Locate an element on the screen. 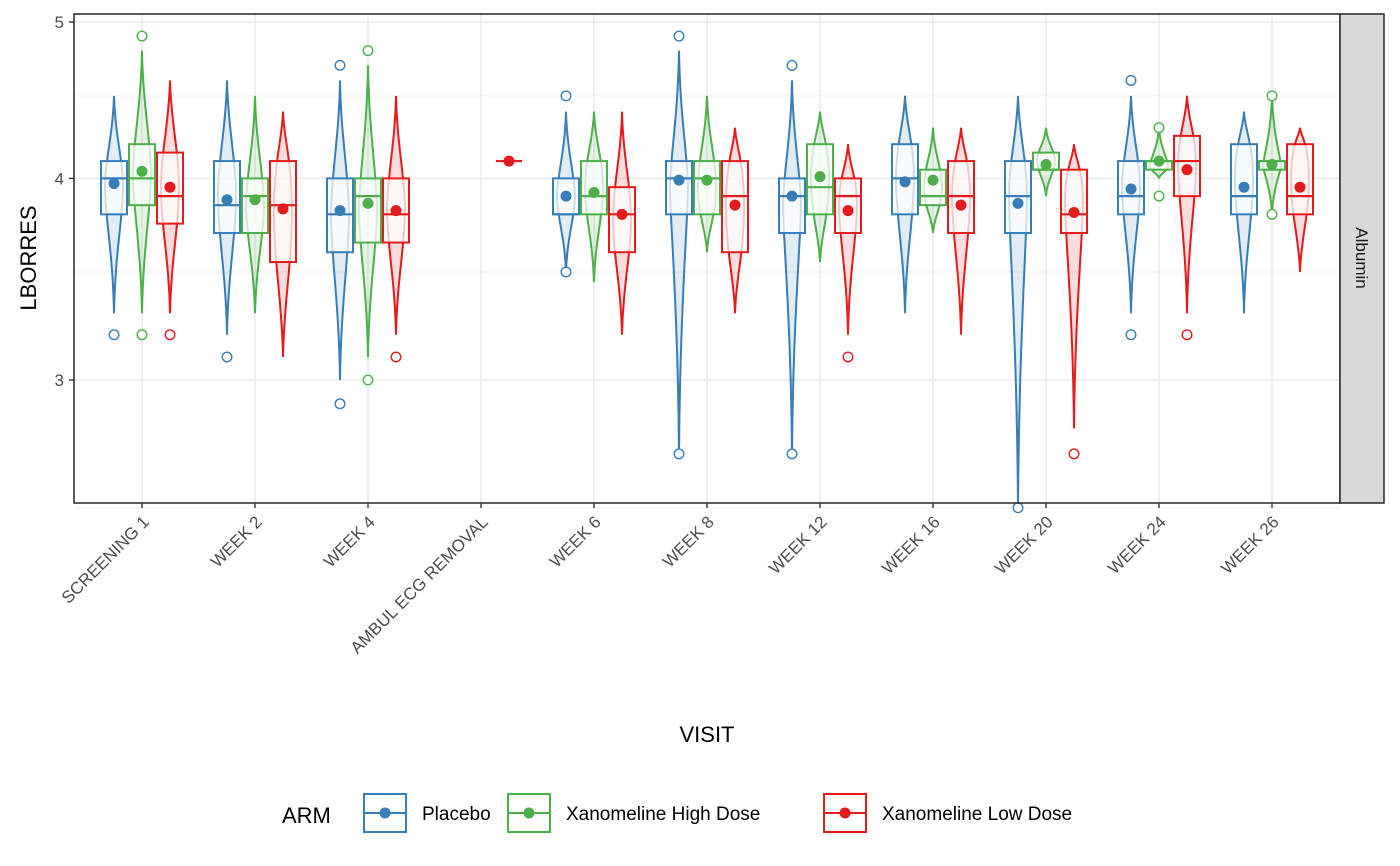 This screenshot has height=866, width=1400. x-tick-label: WEEK 4 is located at coordinates (349, 541).